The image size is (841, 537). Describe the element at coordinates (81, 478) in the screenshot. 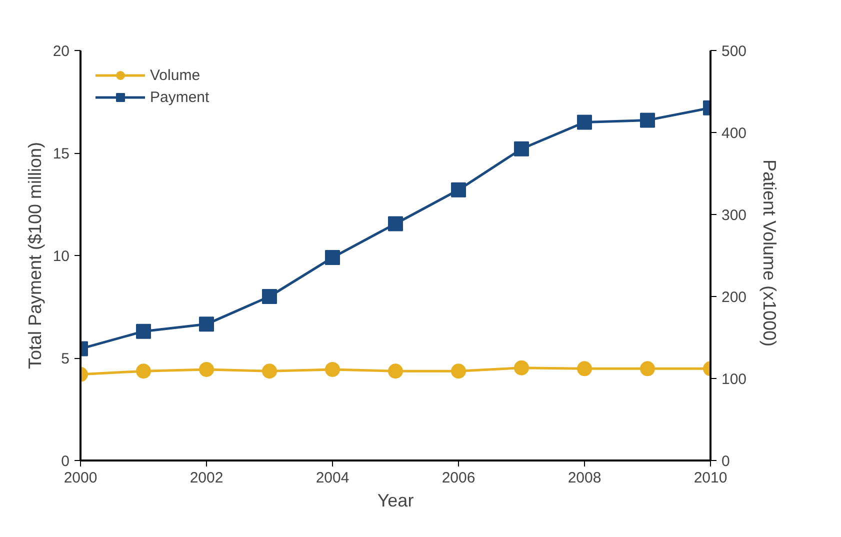

I see `x-tick-label: 2000` at that location.